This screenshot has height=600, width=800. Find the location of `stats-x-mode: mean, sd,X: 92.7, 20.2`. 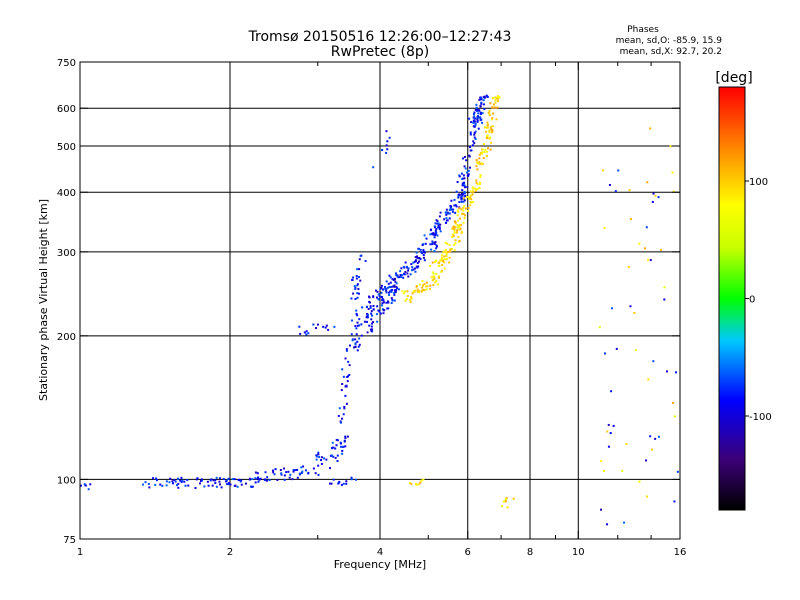

stats-x-mode: mean, sd,X: 92.7, 20.2 is located at coordinates (671, 52).